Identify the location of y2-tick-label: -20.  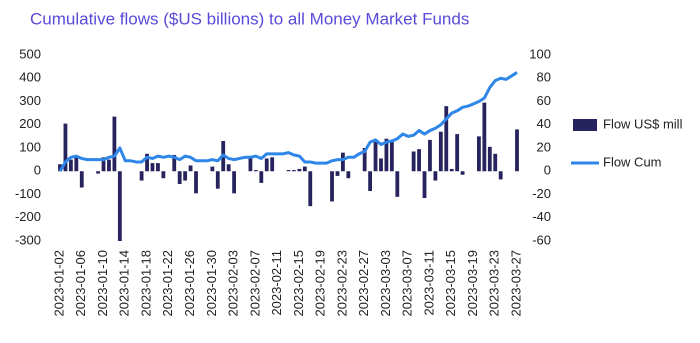
(541, 193).